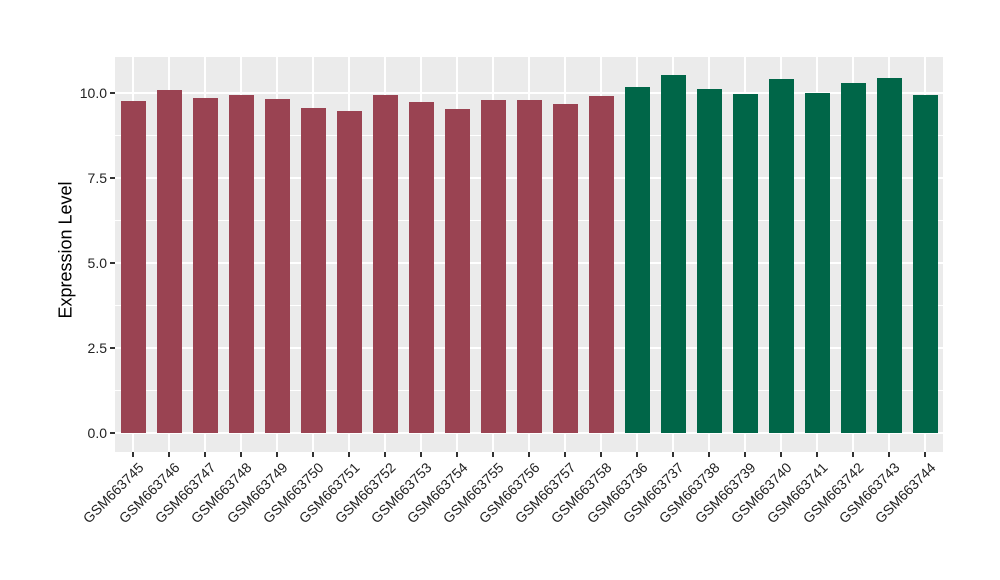  What do you see at coordinates (93, 93) in the screenshot?
I see `y-tick-label: 10.0` at bounding box center [93, 93].